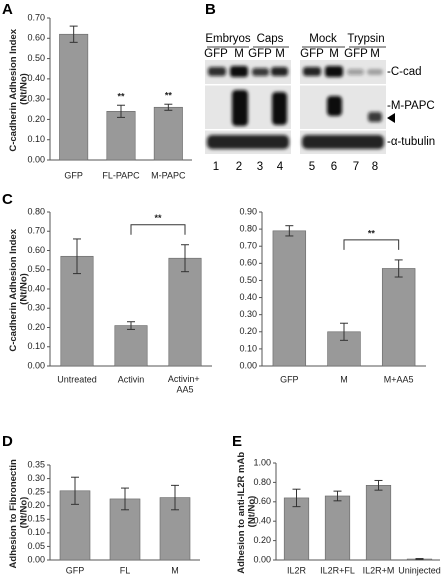  I want to click on x-tick-label: IL2R+FL, so click(337, 570).